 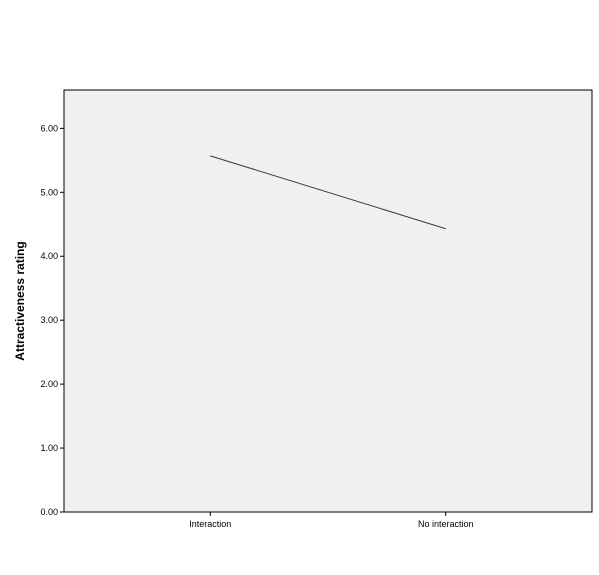 I want to click on x-tick-label: Interaction, so click(x=210, y=524).